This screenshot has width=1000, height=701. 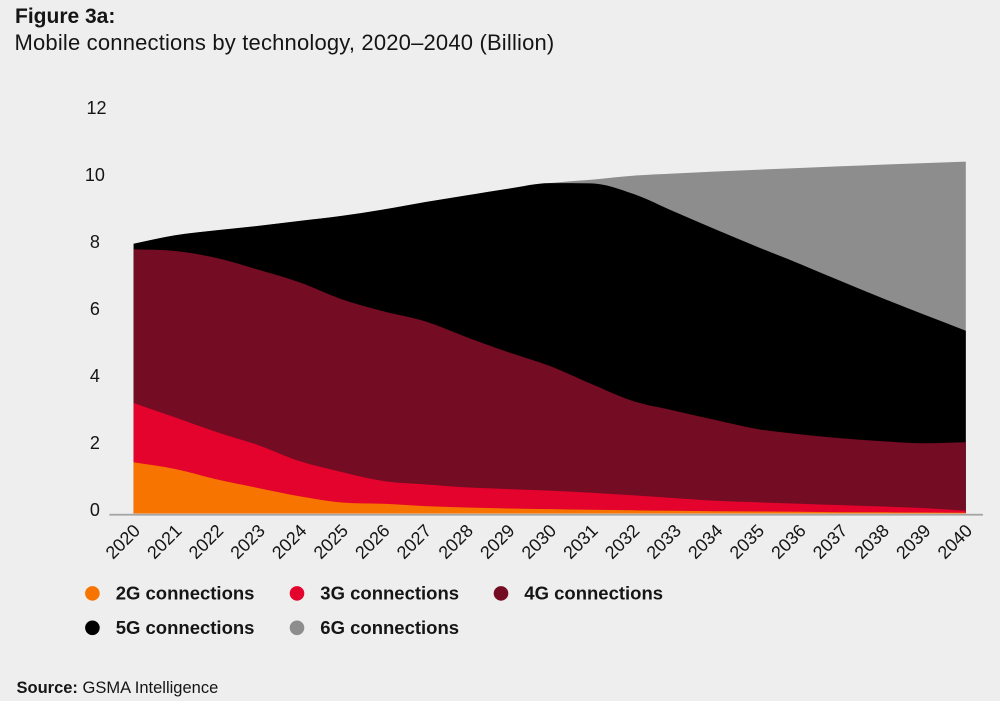 I want to click on svg-text: 2027, so click(x=414, y=541).